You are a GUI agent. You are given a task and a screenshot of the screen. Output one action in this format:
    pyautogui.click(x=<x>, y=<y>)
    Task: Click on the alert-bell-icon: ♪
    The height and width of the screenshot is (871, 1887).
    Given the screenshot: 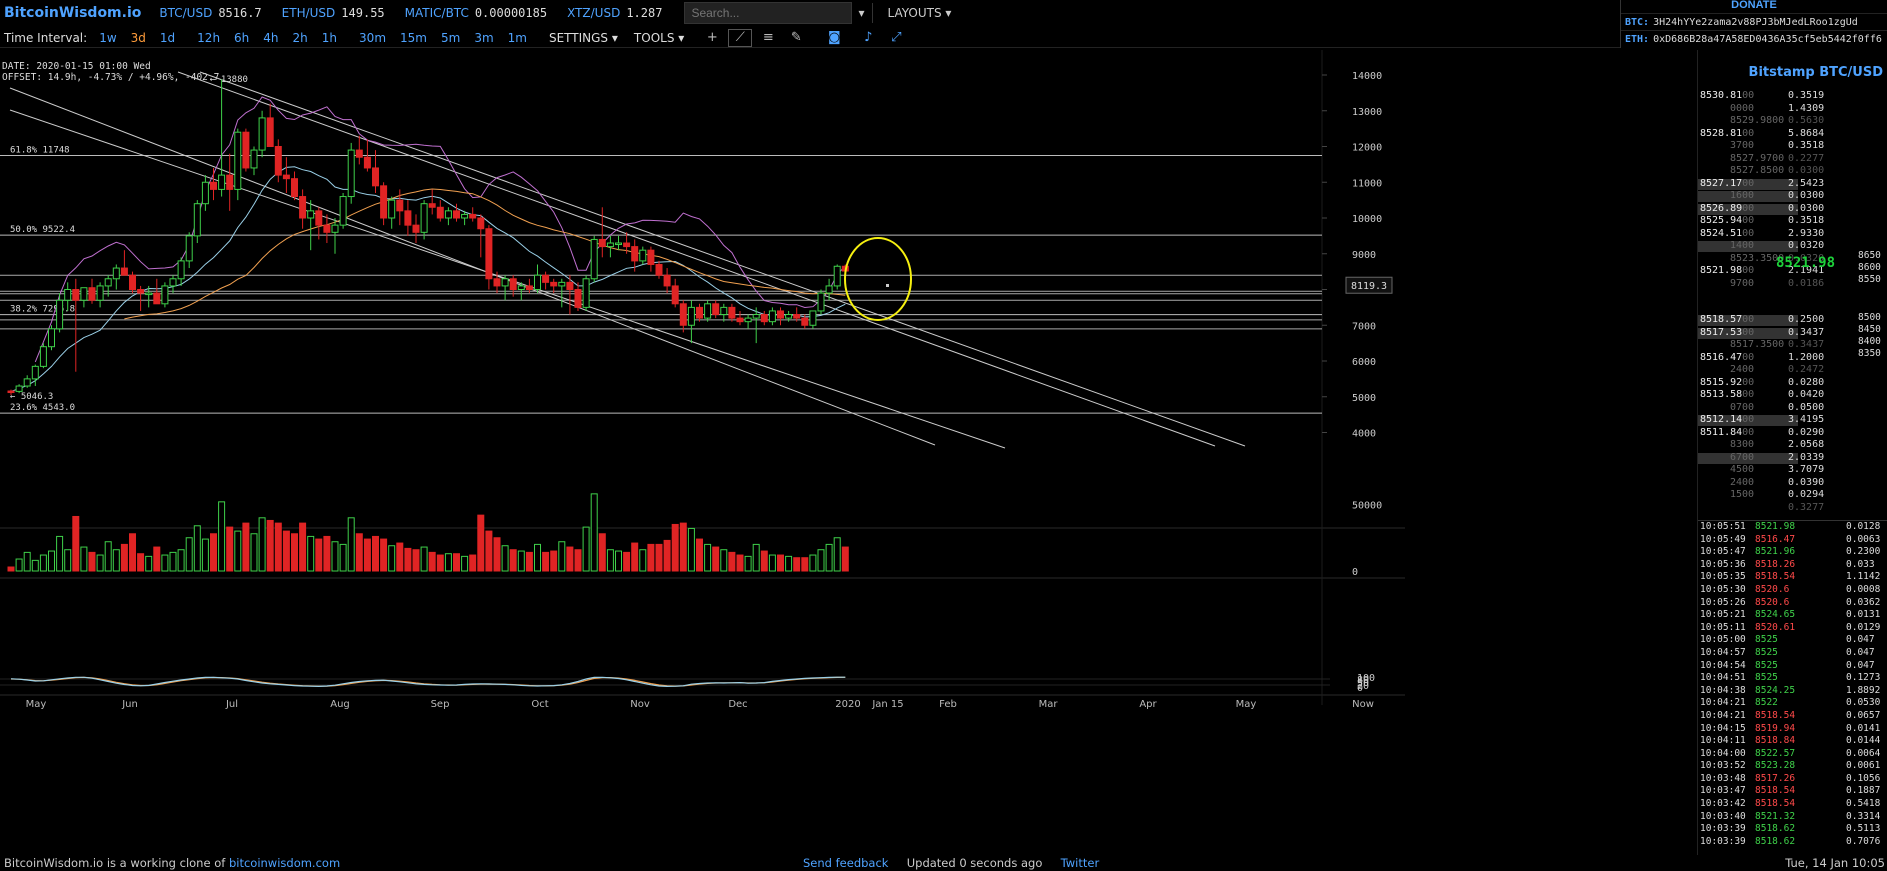 What is the action you would take?
    pyautogui.click(x=868, y=37)
    